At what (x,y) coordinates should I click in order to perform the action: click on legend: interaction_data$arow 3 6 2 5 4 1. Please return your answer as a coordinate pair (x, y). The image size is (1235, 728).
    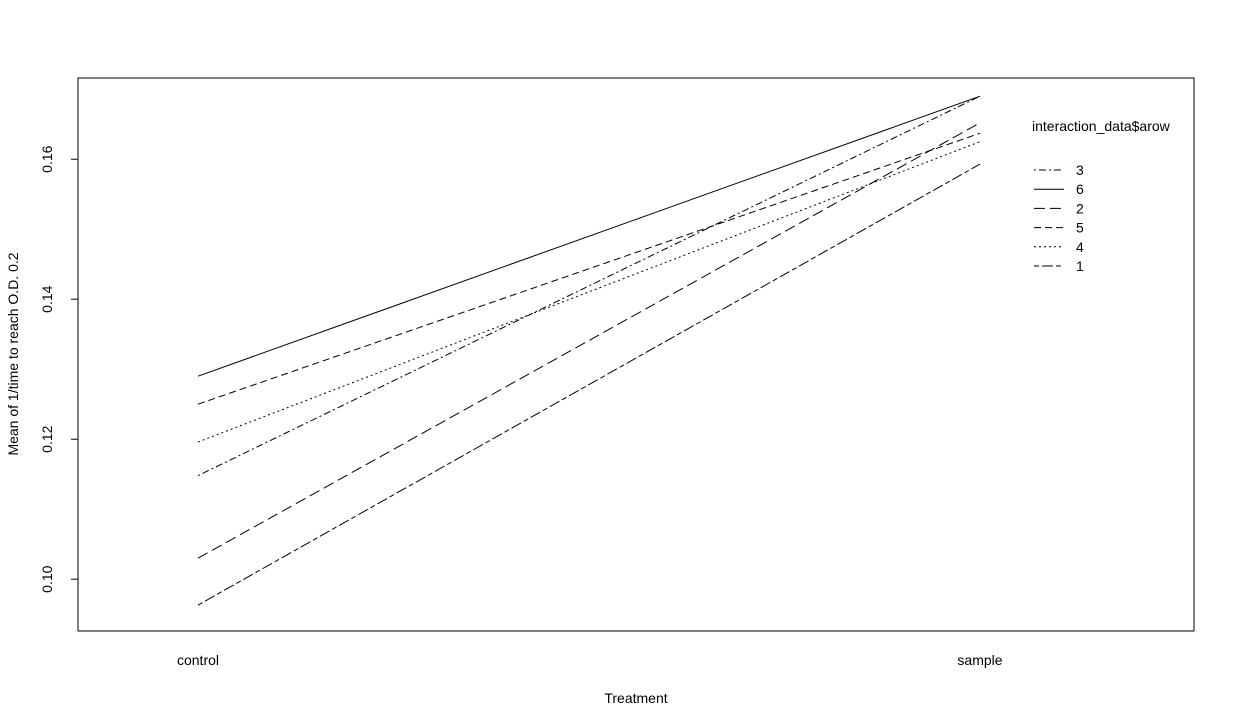
    Looking at the image, I should click on (1101, 196).